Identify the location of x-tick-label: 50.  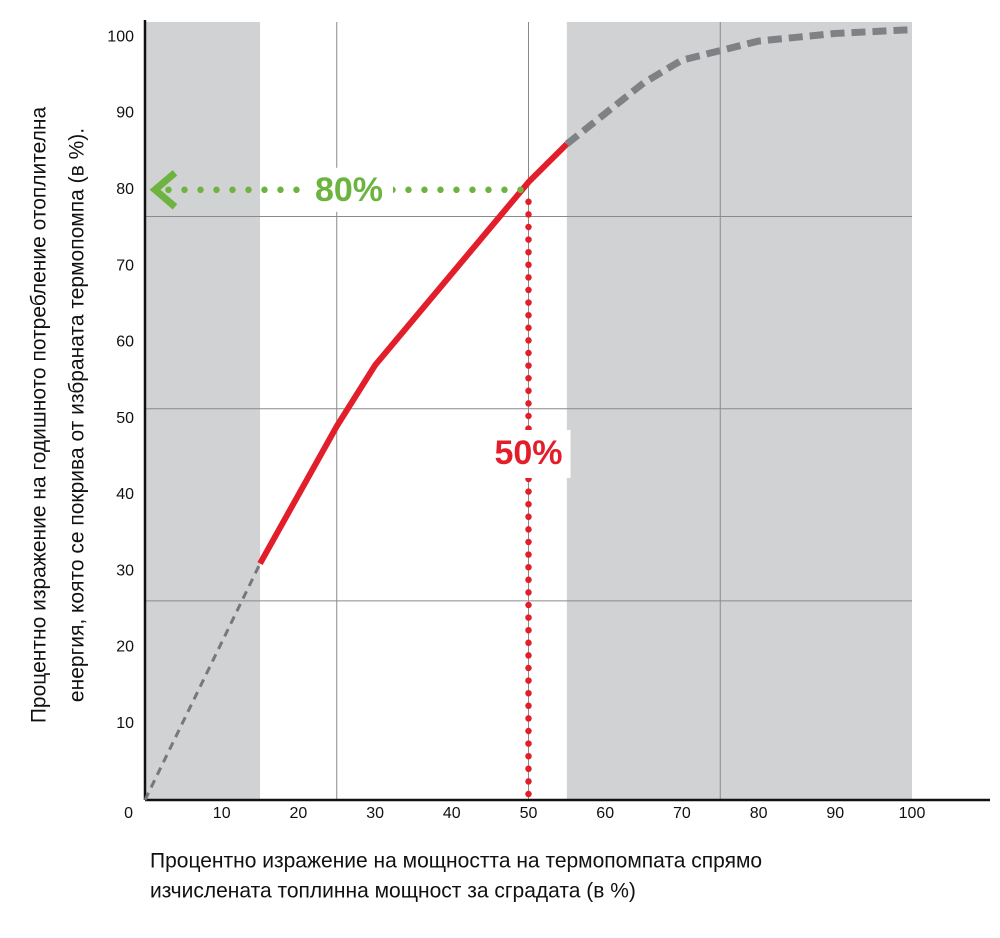
(529, 813).